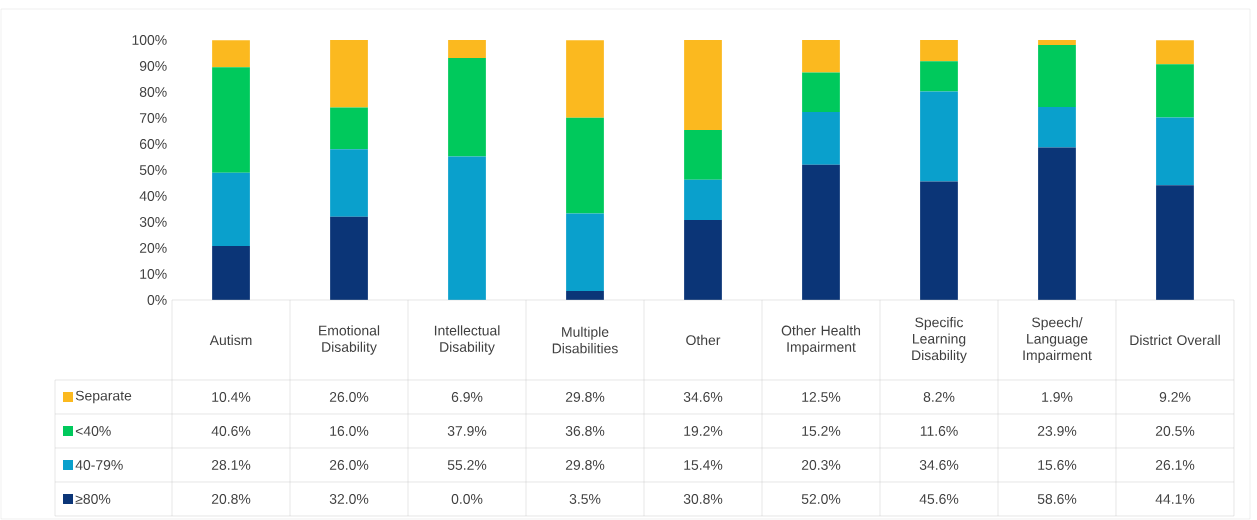 The width and height of the screenshot is (1257, 520). What do you see at coordinates (153, 118) in the screenshot?
I see `y-tick-label: 70%` at bounding box center [153, 118].